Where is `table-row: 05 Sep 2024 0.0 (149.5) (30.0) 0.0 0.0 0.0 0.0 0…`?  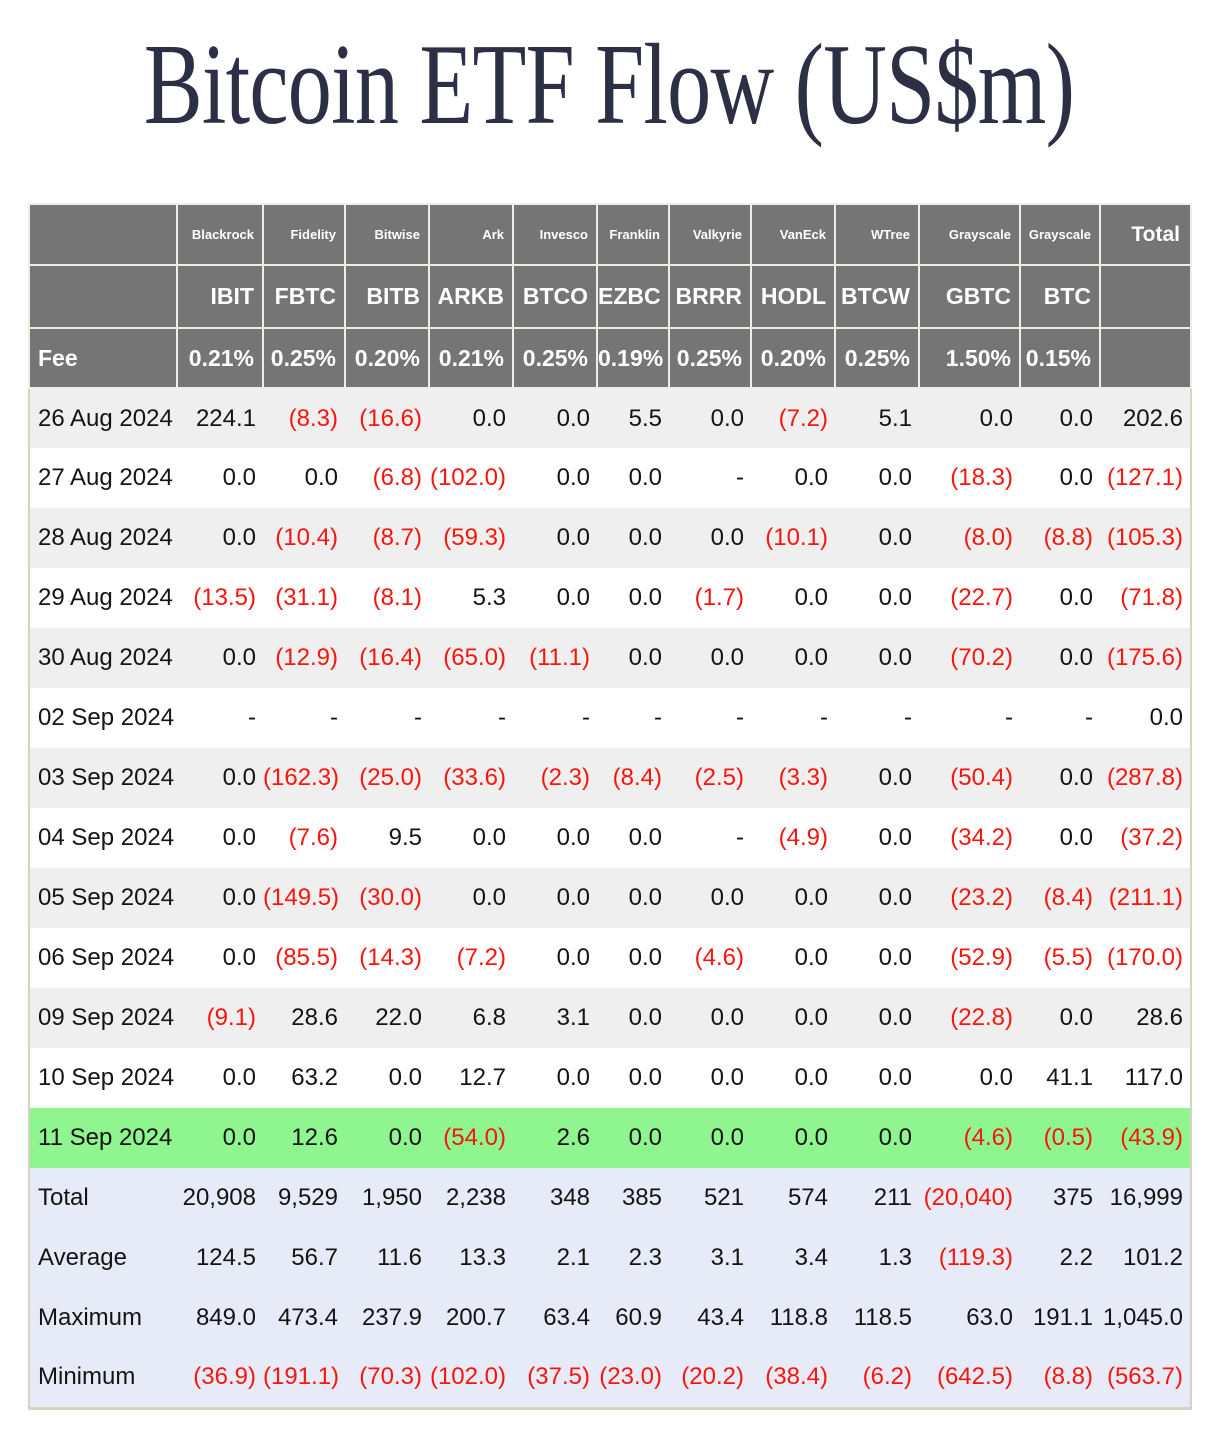
table-row: 05 Sep 2024 0.0 (149.5) (30.0) 0.0 0.0 0.0 0.0 0… is located at coordinates (610, 898).